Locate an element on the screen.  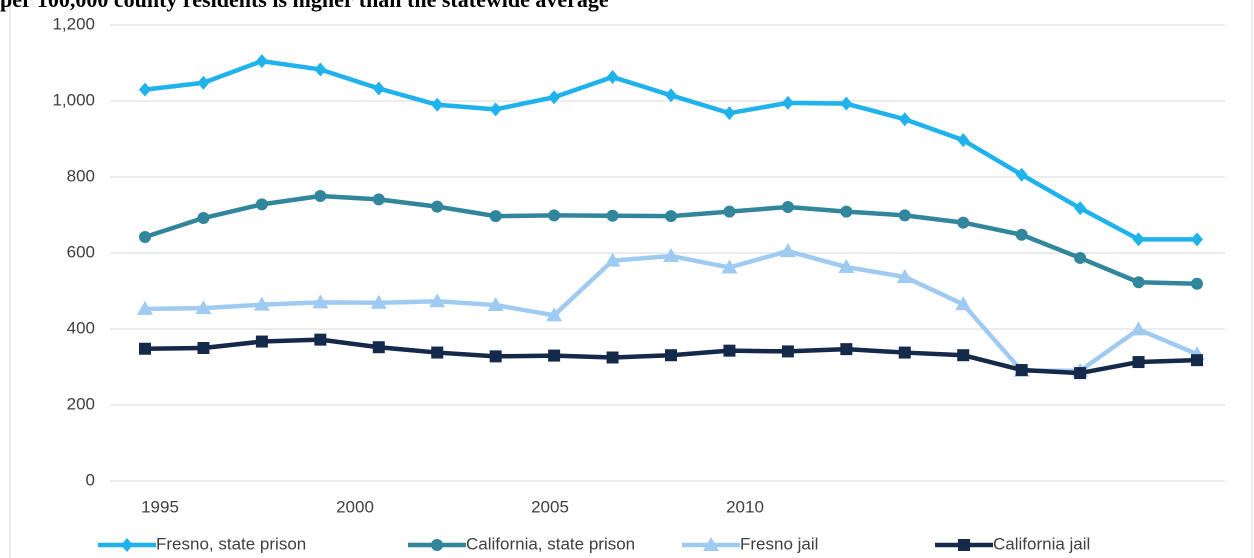
y-tick-label: 1,200 is located at coordinates (73, 23).